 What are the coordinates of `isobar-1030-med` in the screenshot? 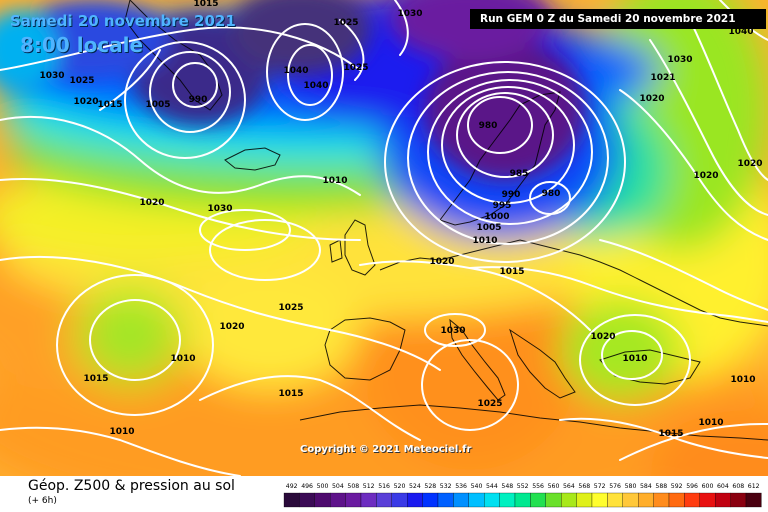 It's located at (455, 330).